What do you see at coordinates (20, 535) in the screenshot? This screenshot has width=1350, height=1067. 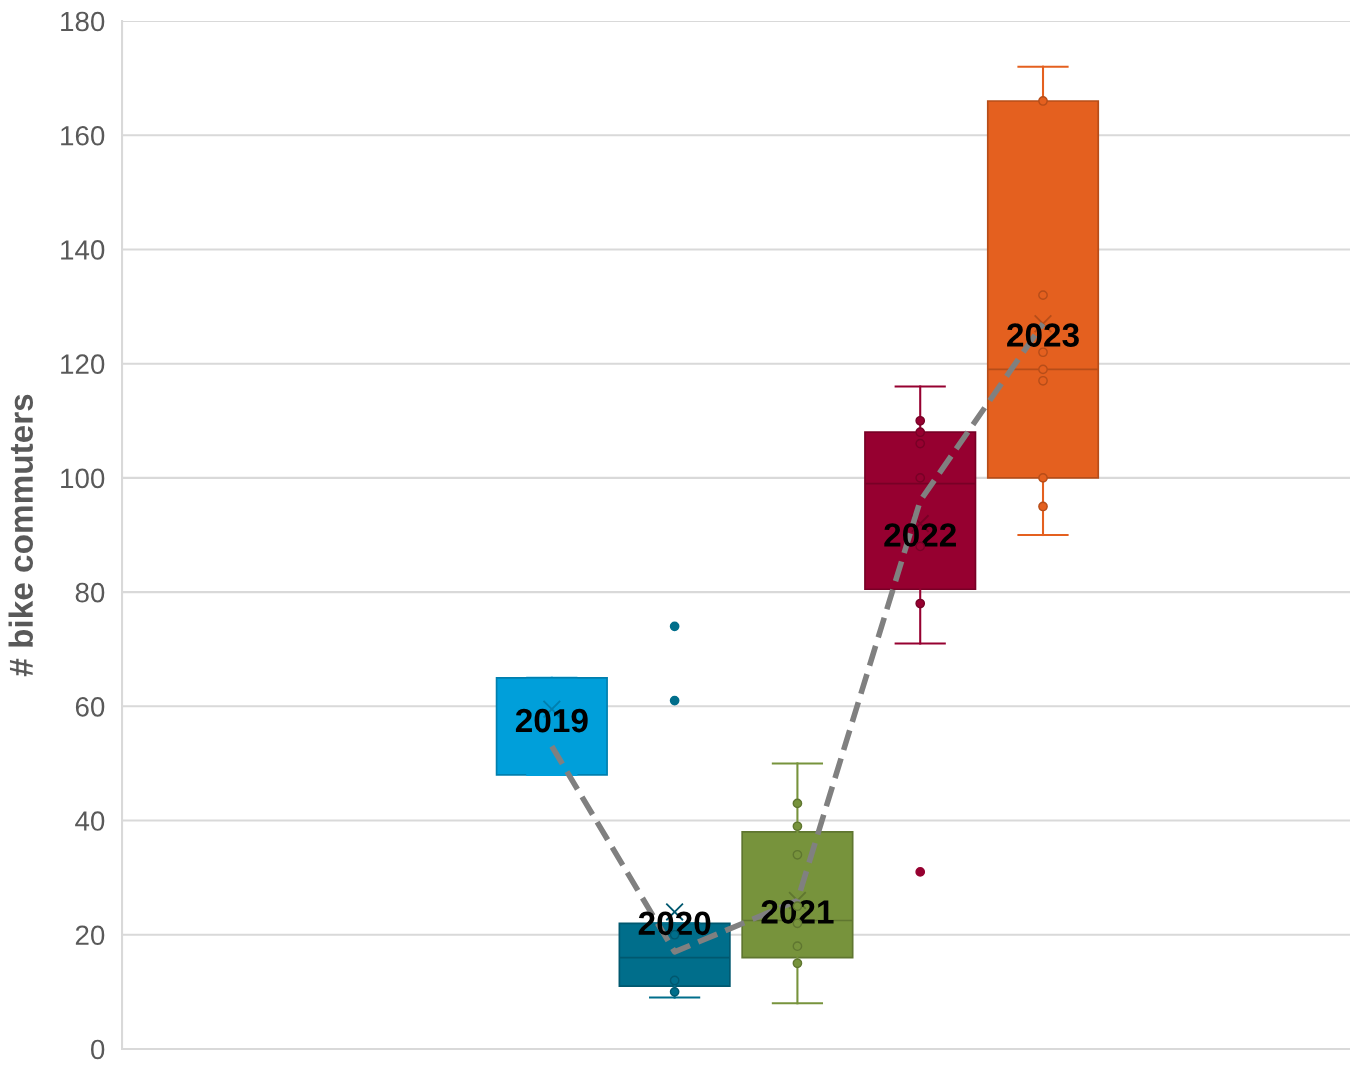 I see `y-axis-title: # bike commuters` at bounding box center [20, 535].